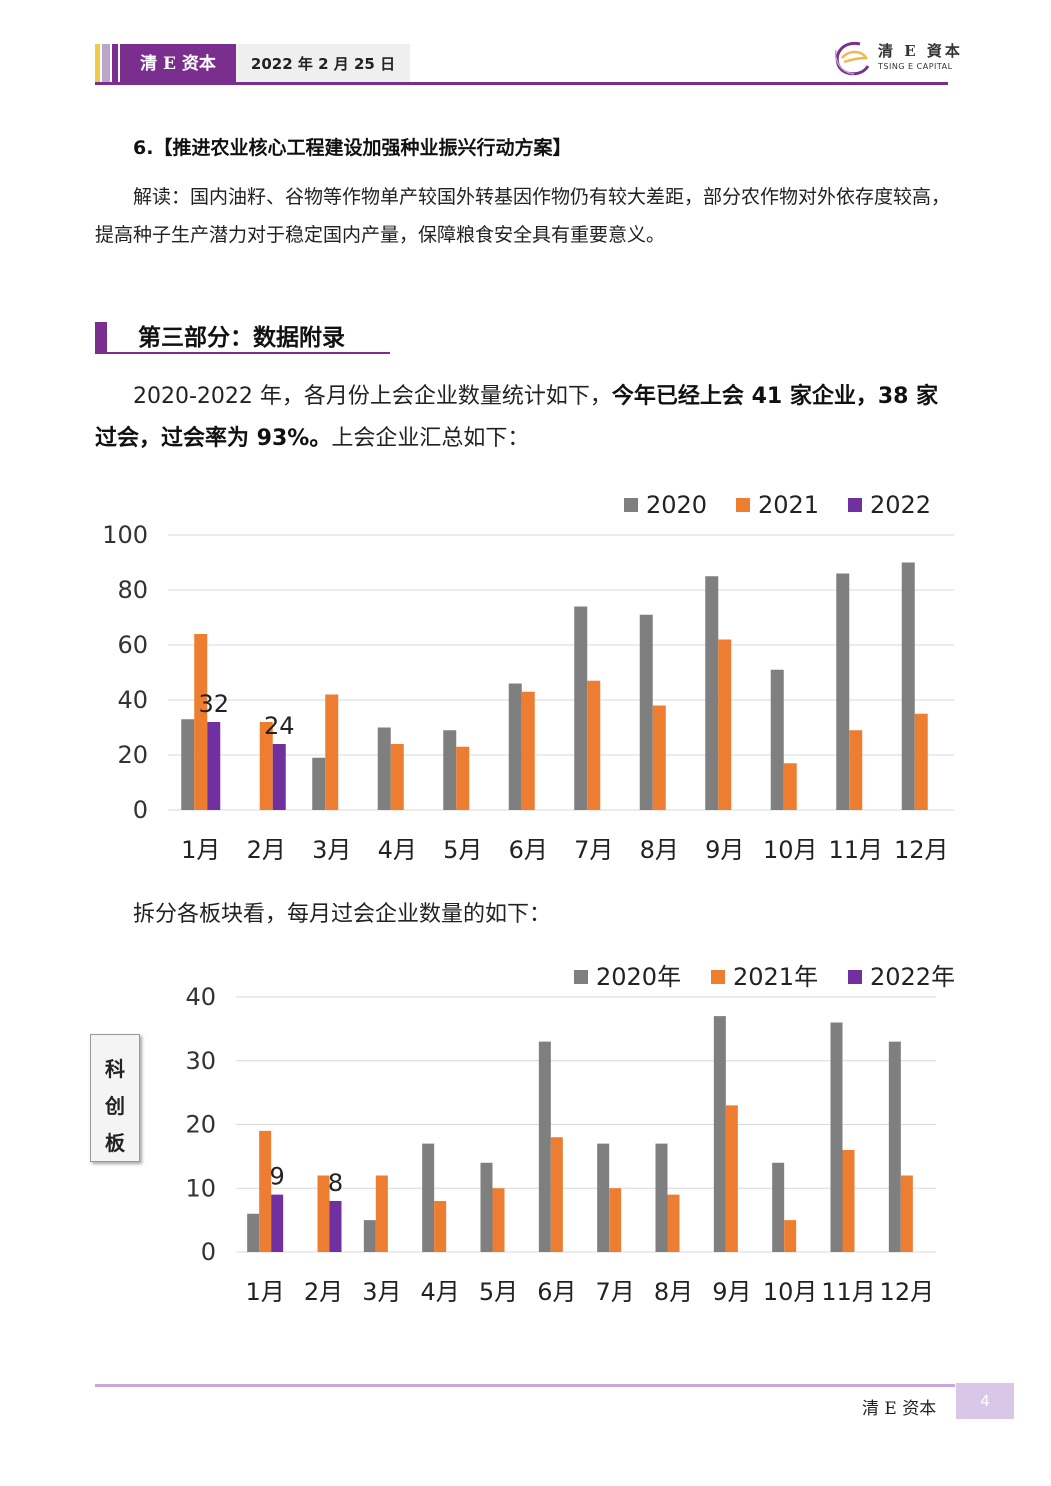 This screenshot has width=1051, height=1486. What do you see at coordinates (277, 1177) in the screenshot?
I see `data-label: 9` at bounding box center [277, 1177].